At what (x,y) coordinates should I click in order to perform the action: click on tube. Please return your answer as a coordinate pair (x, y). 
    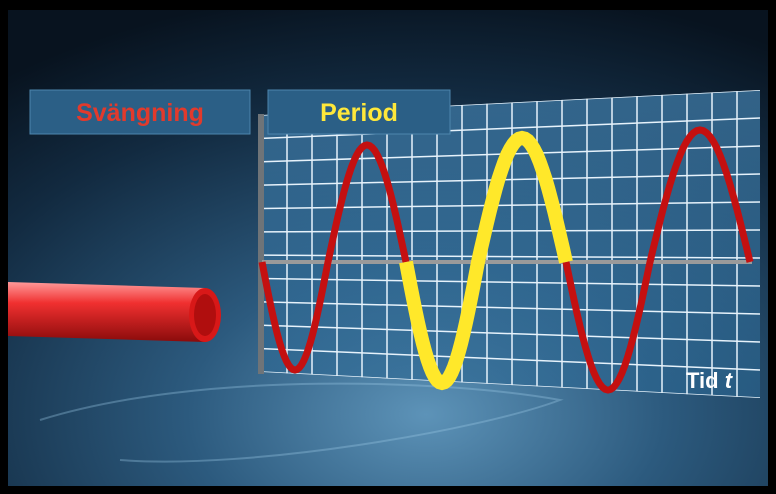
    Looking at the image, I should click on (114, 312).